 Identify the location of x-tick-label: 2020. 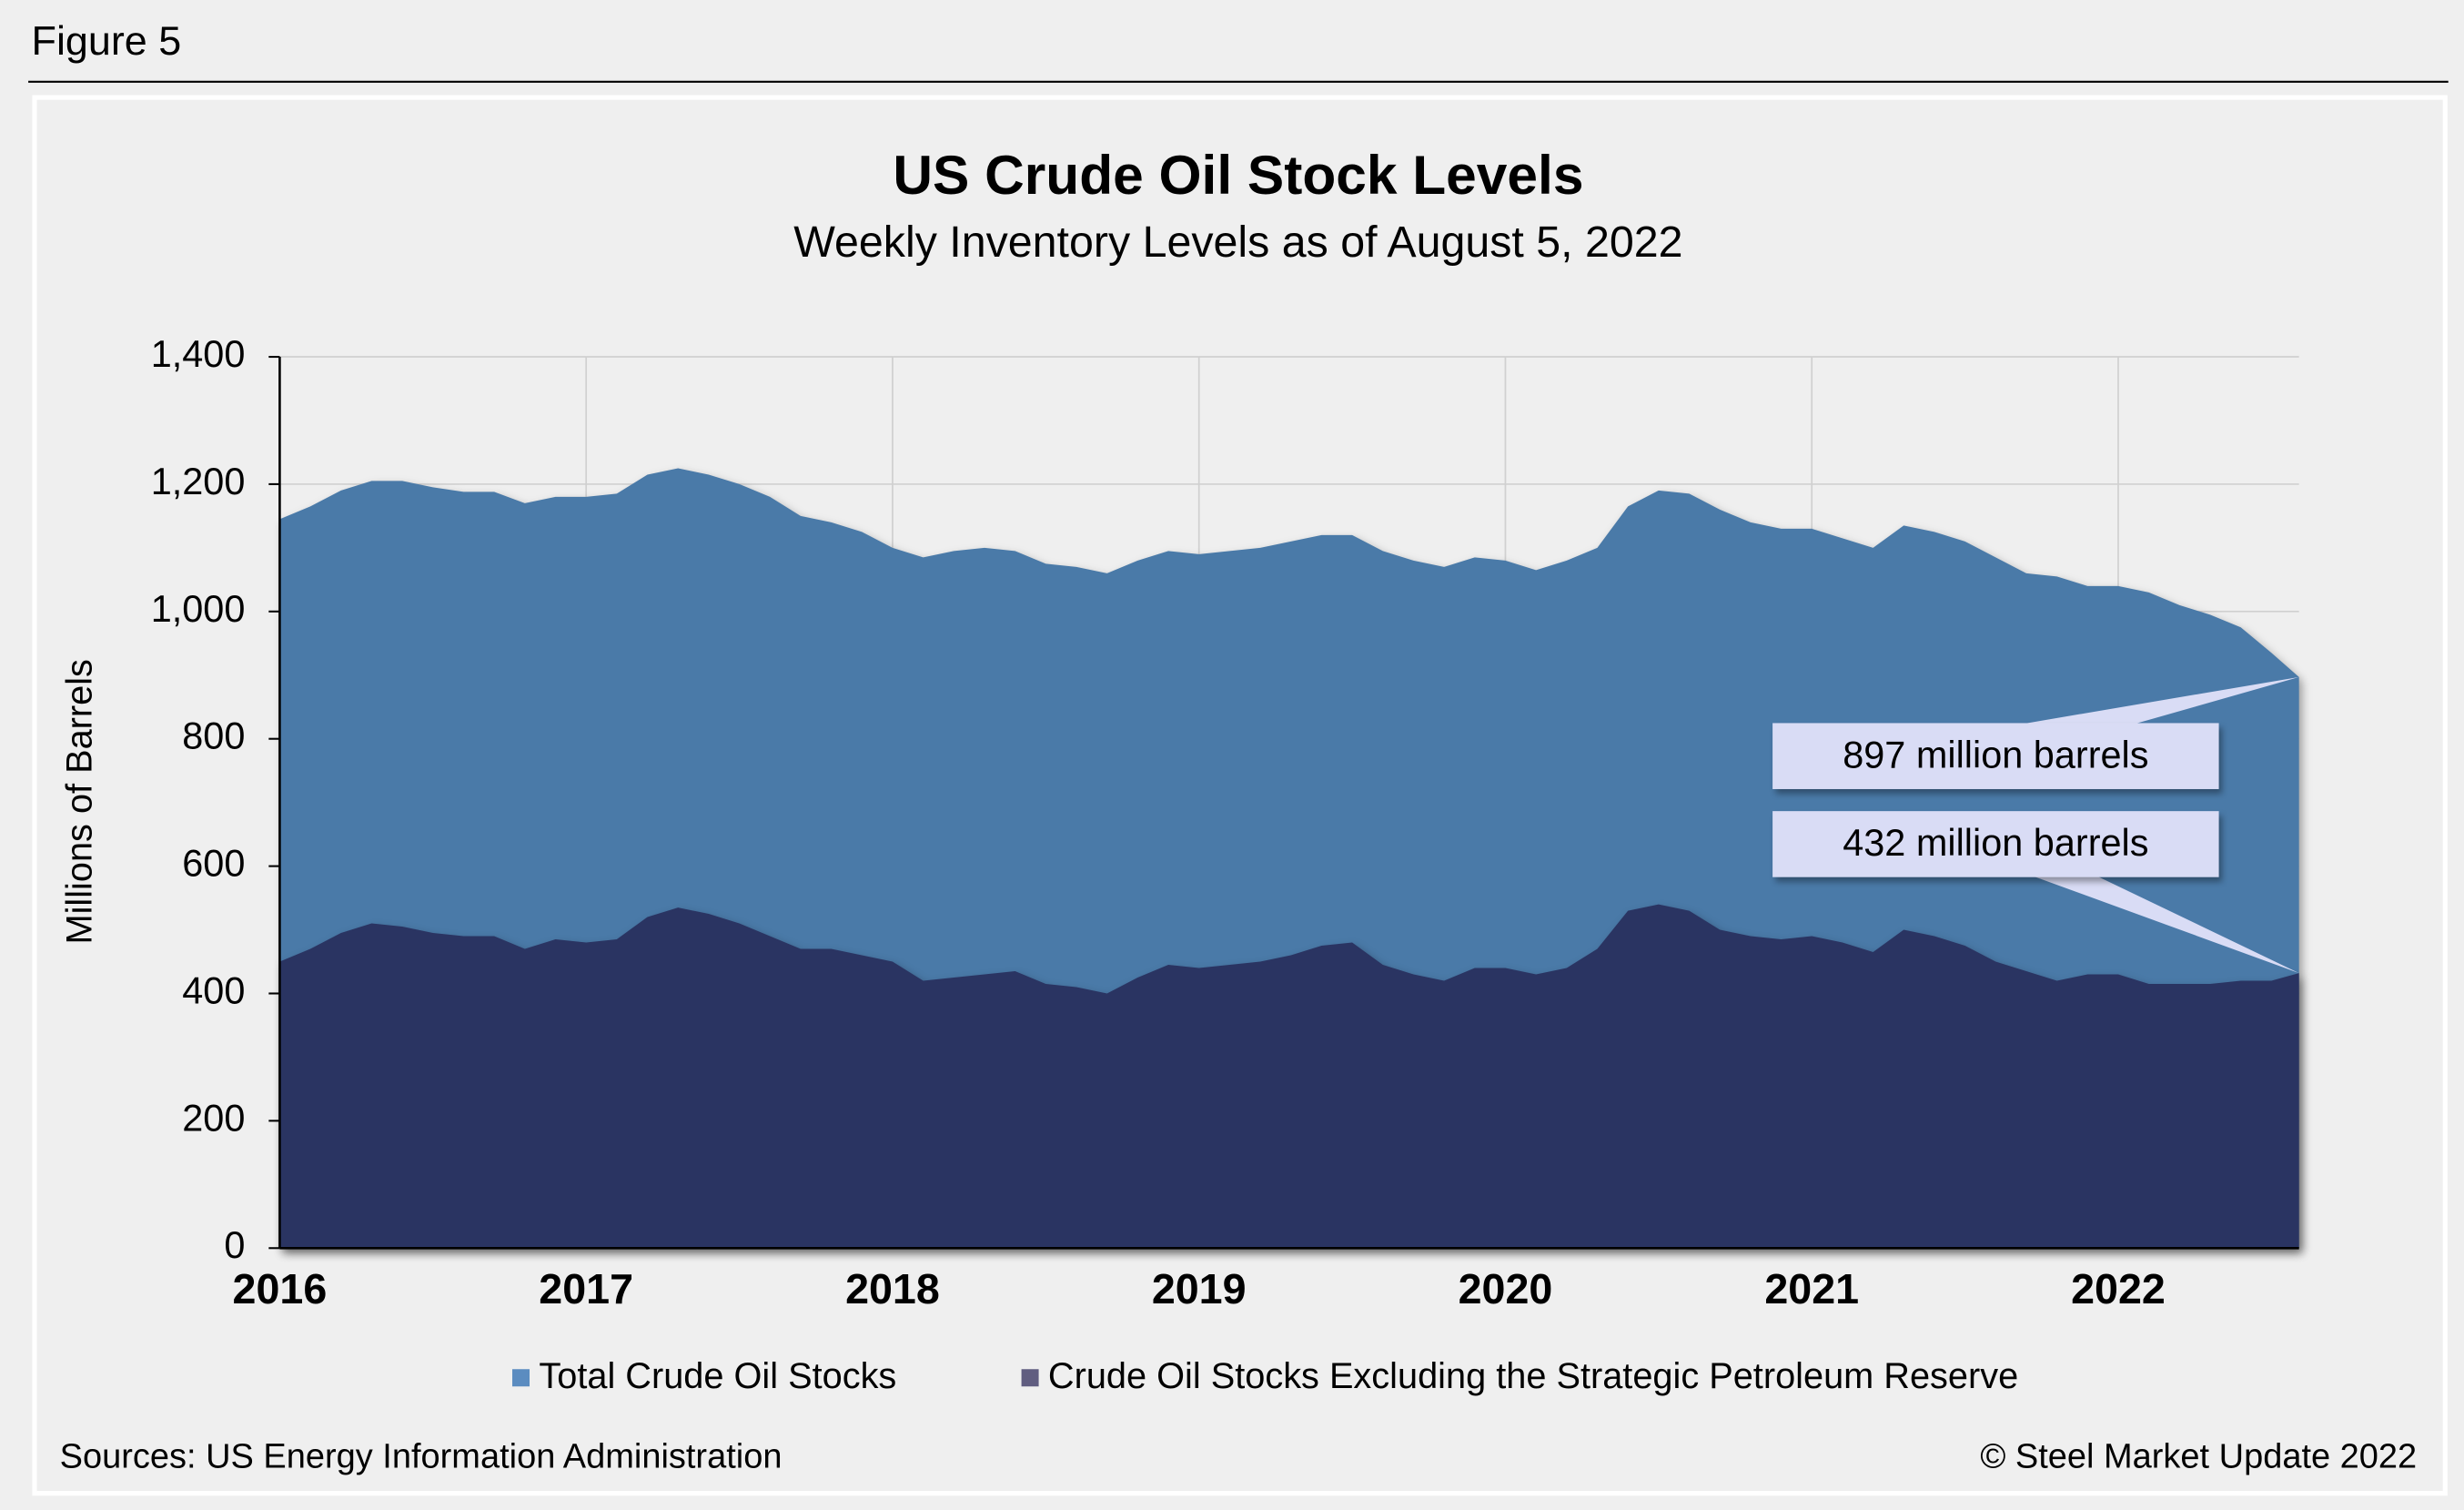
(1506, 1289).